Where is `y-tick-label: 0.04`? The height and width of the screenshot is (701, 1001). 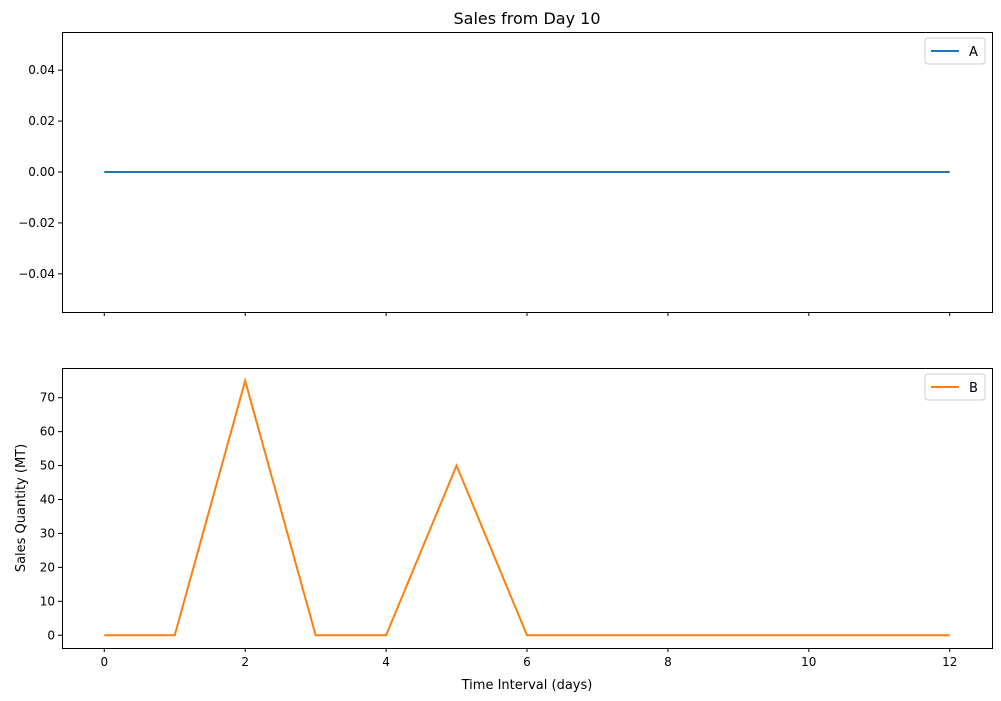 y-tick-label: 0.04 is located at coordinates (41, 70).